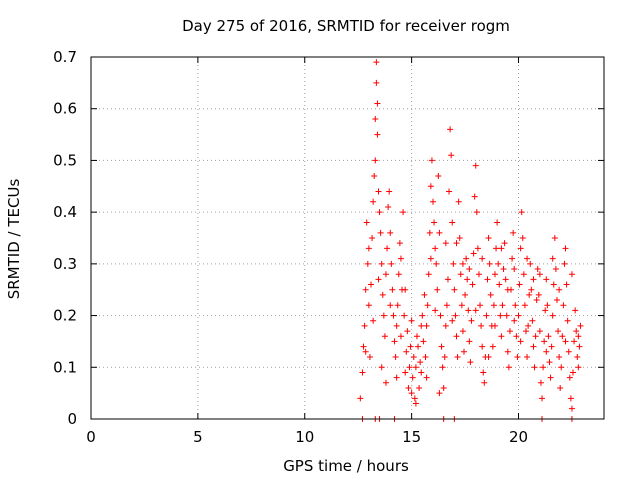 Image resolution: width=640 pixels, height=480 pixels. I want to click on y-tick-label: 0, so click(72, 419).